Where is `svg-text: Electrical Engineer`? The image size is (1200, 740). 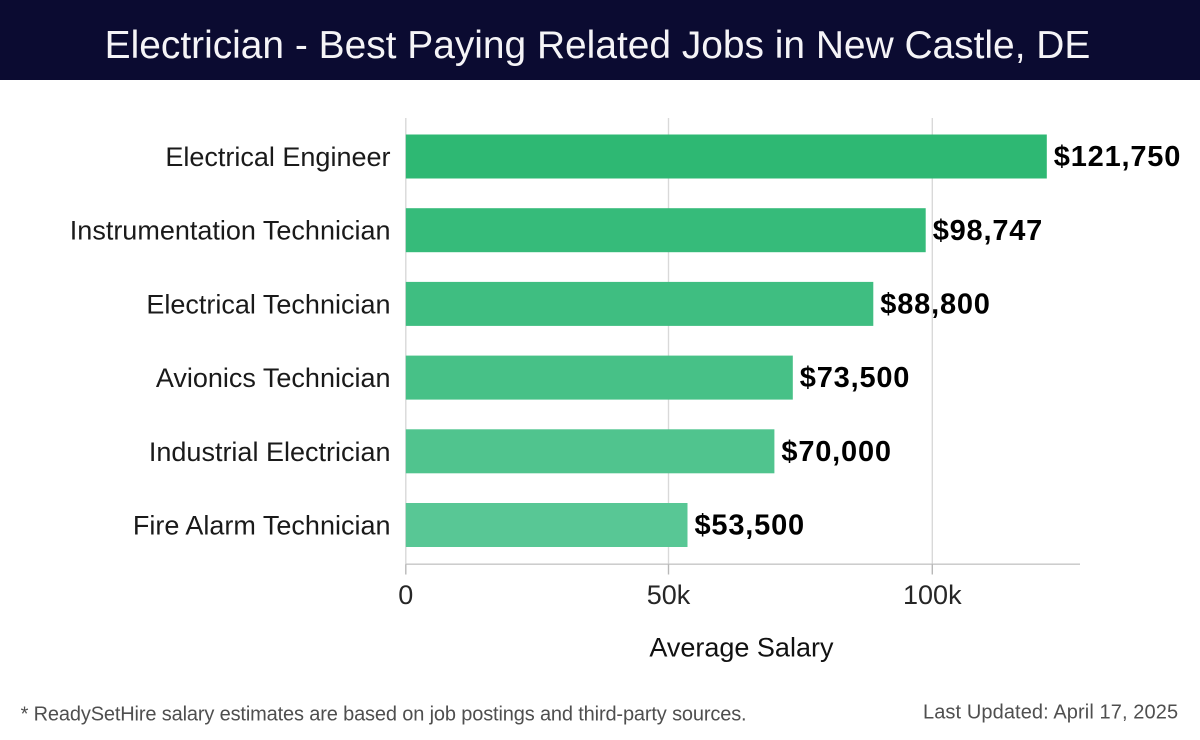
svg-text: Electrical Engineer is located at coordinates (277, 157).